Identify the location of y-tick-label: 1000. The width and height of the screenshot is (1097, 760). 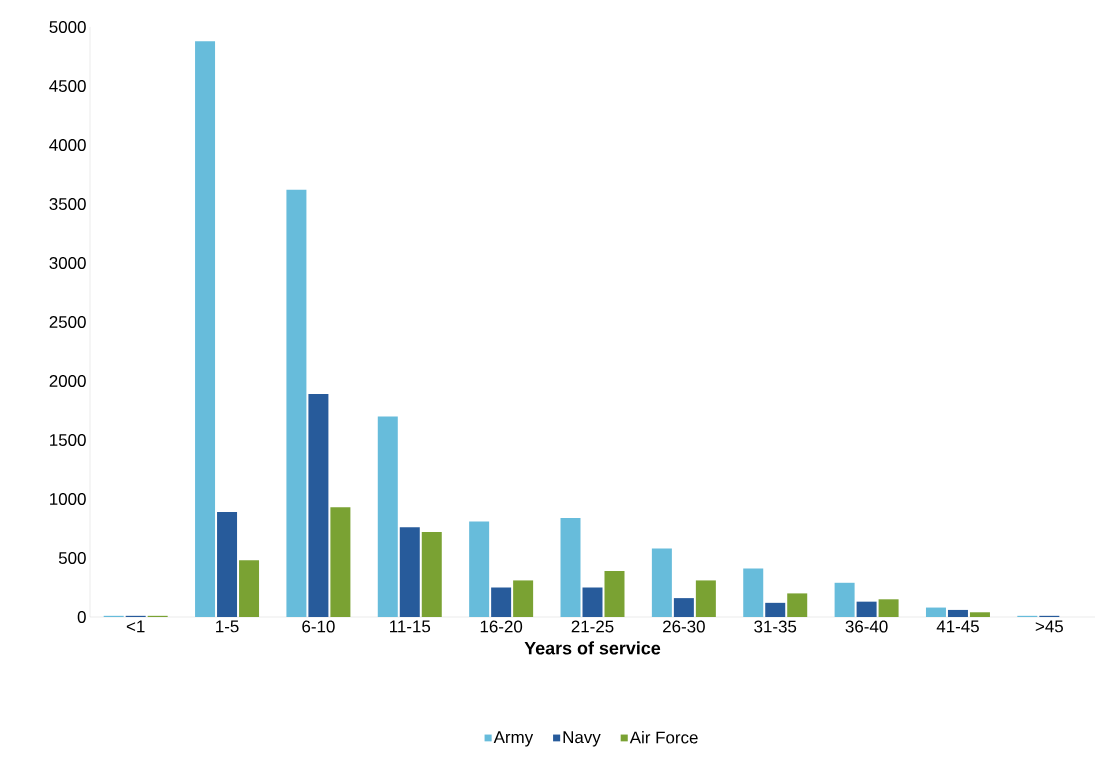
(68, 499).